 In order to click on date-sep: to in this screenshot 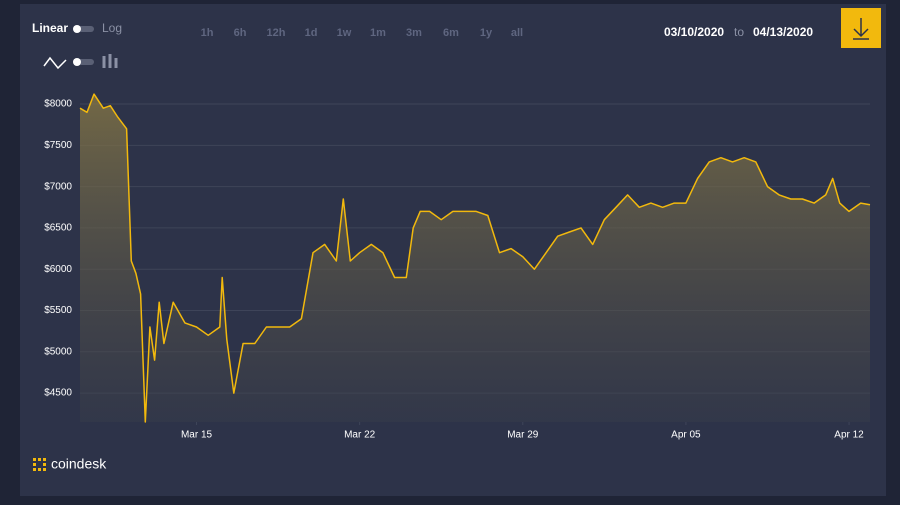, I will do `click(739, 32)`.